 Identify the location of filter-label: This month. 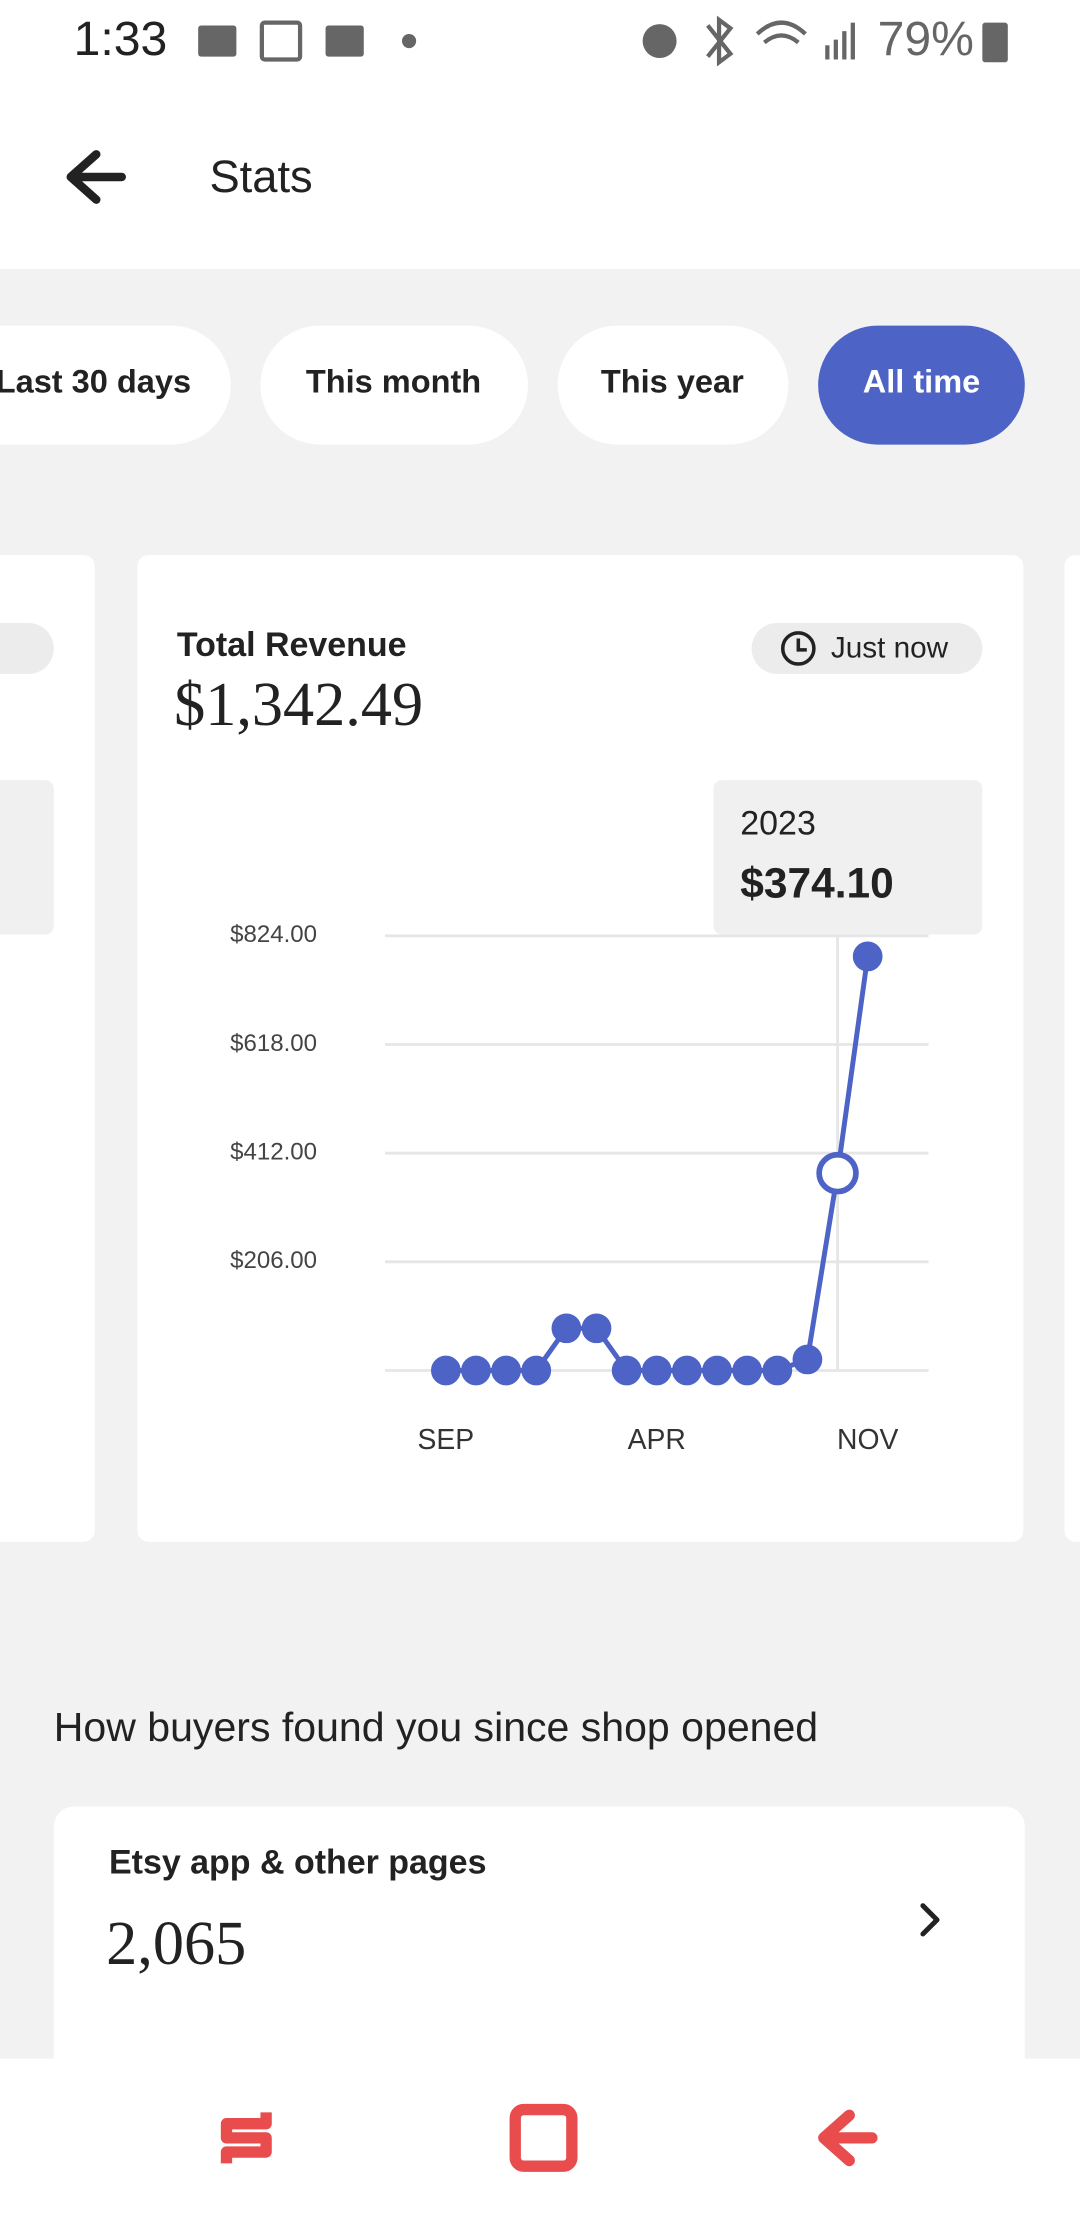
(393, 381).